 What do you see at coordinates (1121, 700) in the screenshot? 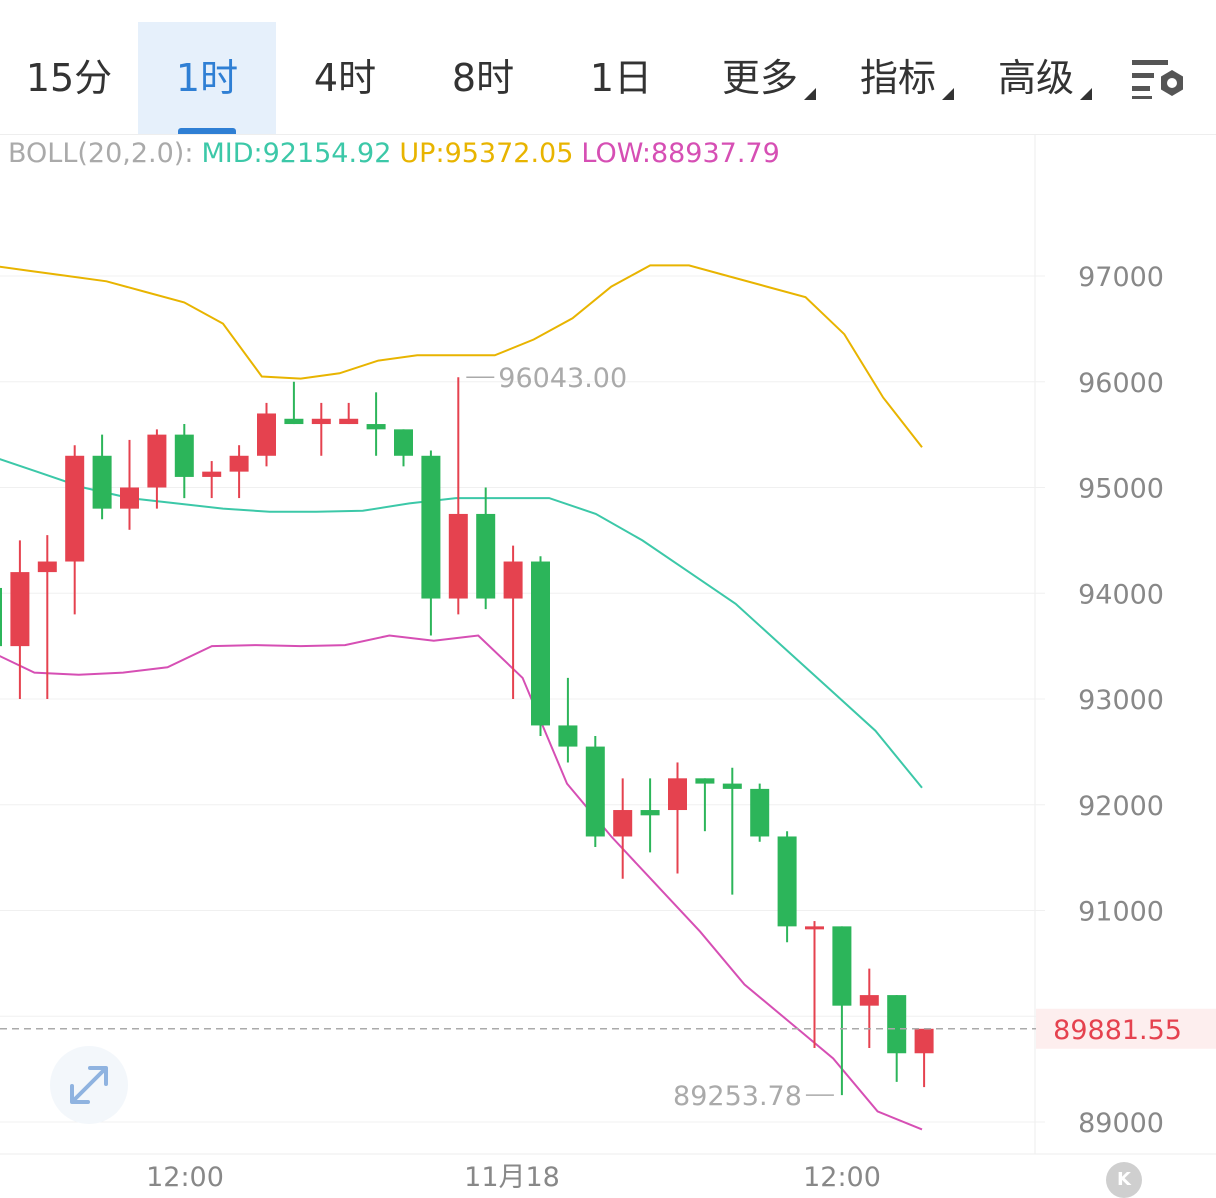
I see `y-tick-label: 93000` at bounding box center [1121, 700].